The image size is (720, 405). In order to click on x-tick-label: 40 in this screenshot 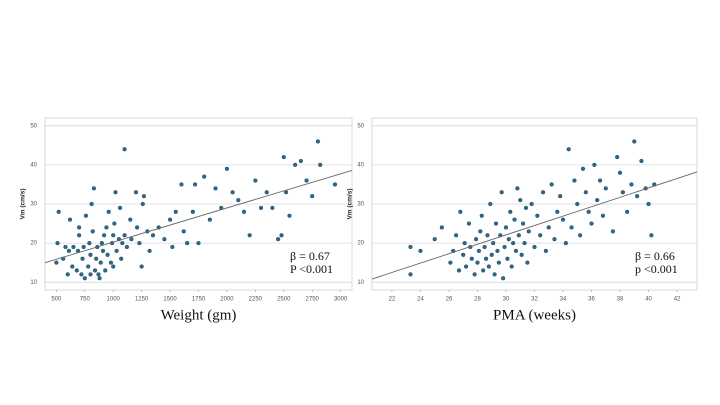, I will do `click(648, 300)`.